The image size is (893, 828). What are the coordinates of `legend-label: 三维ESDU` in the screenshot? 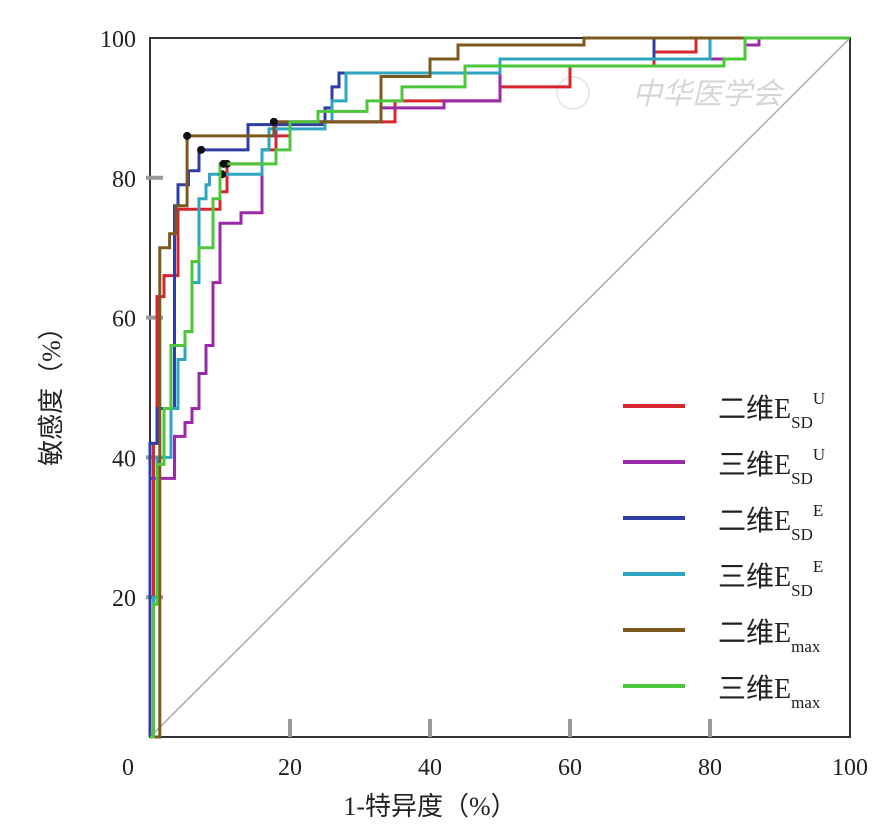 It's located at (771, 466).